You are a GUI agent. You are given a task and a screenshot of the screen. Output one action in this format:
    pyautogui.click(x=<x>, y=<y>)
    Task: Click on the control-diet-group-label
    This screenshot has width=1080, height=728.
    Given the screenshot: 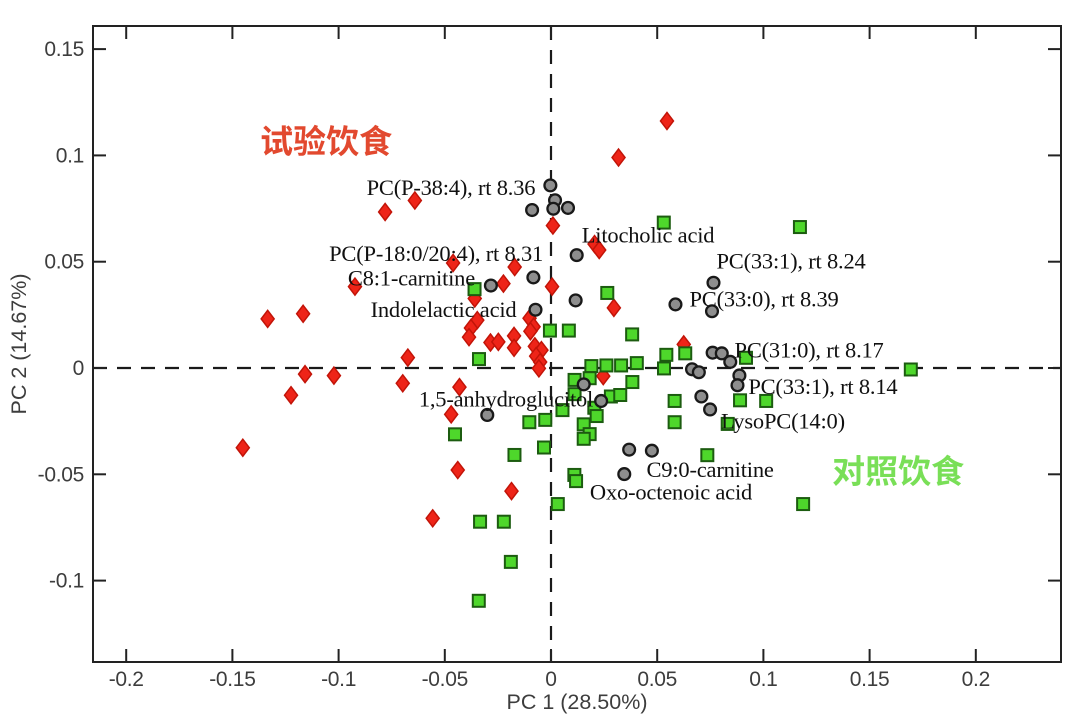 What is the action you would take?
    pyautogui.click(x=898, y=470)
    